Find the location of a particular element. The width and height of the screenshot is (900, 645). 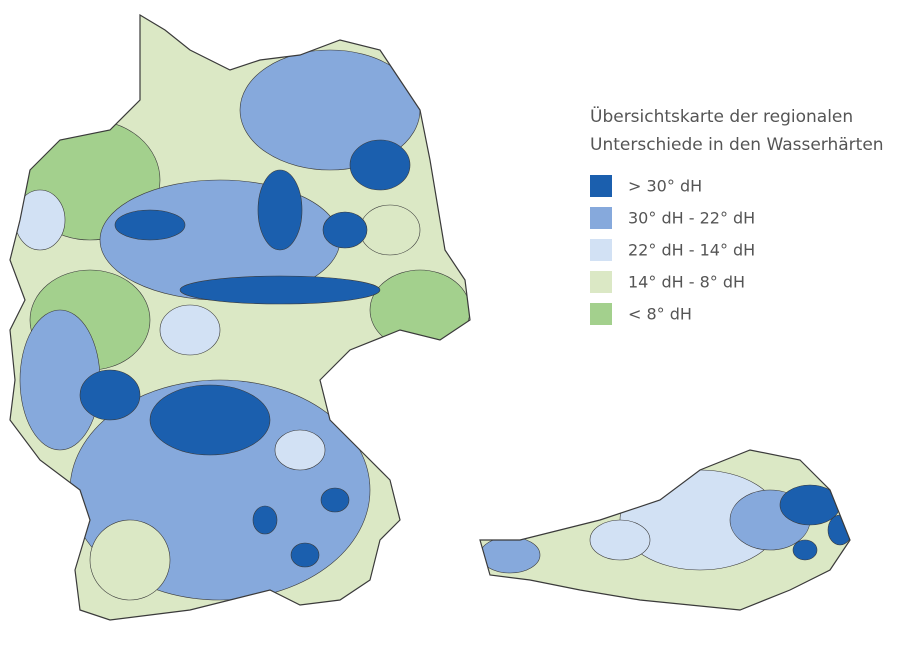

legend-label: > 30° dH is located at coordinates (665, 186).